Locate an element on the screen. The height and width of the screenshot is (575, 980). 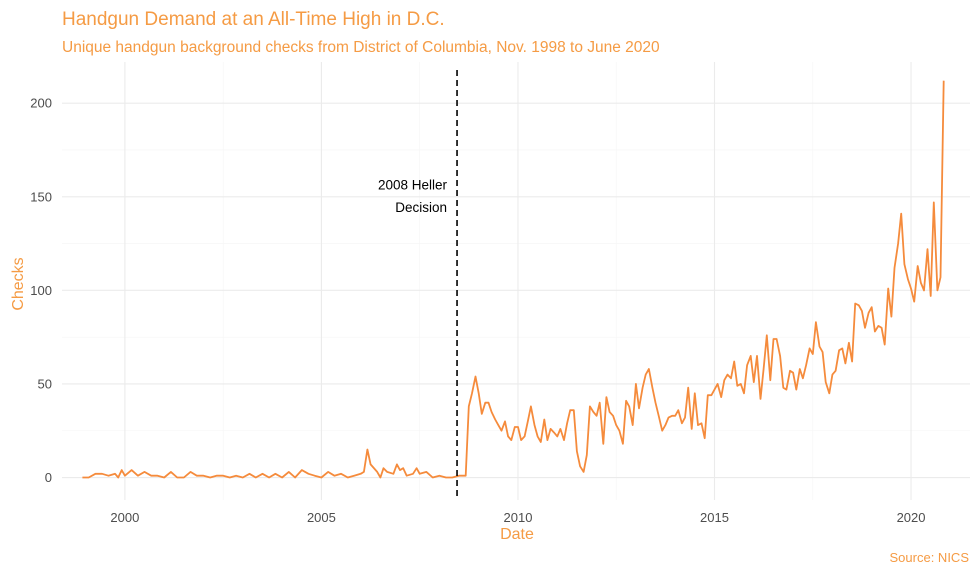
x-tick-label: 2010 is located at coordinates (518, 517).